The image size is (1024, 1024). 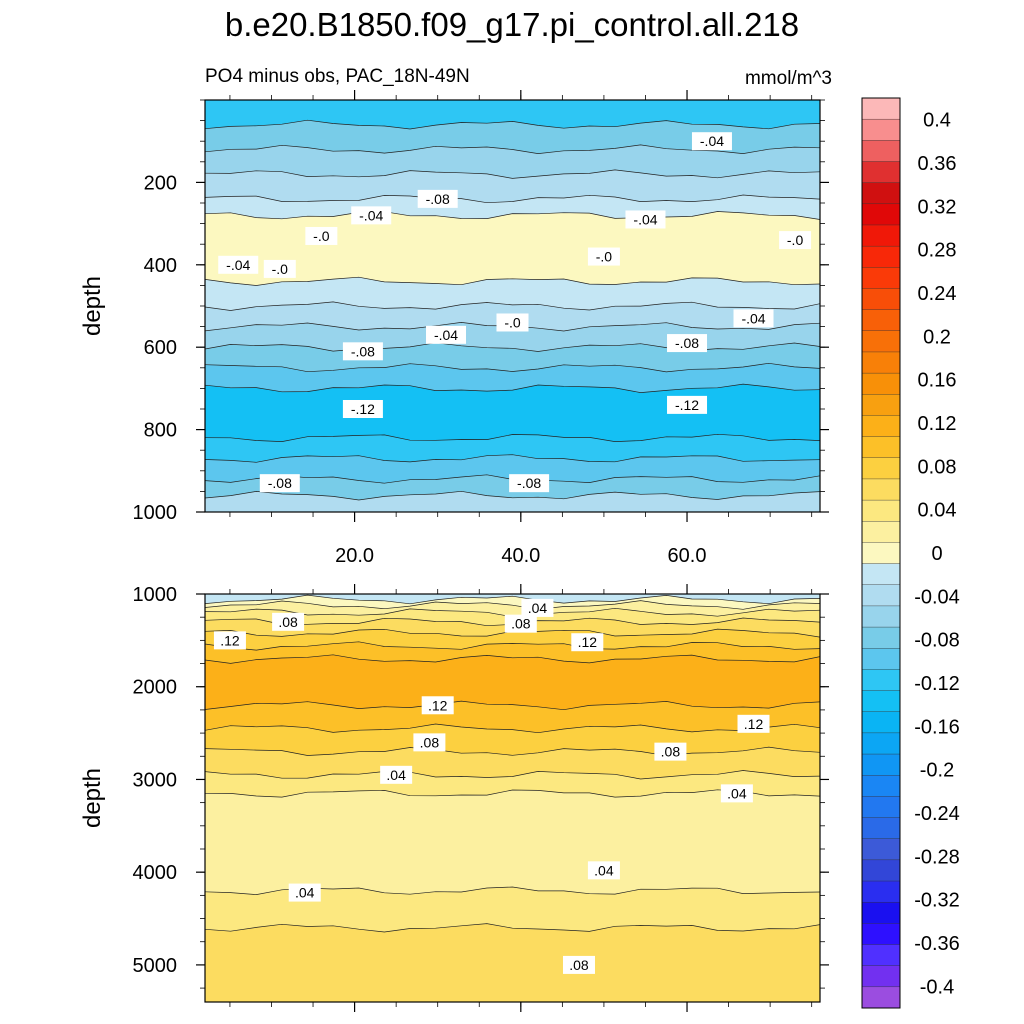 I want to click on colorbar-tick-label: 0.32, so click(x=937, y=207).